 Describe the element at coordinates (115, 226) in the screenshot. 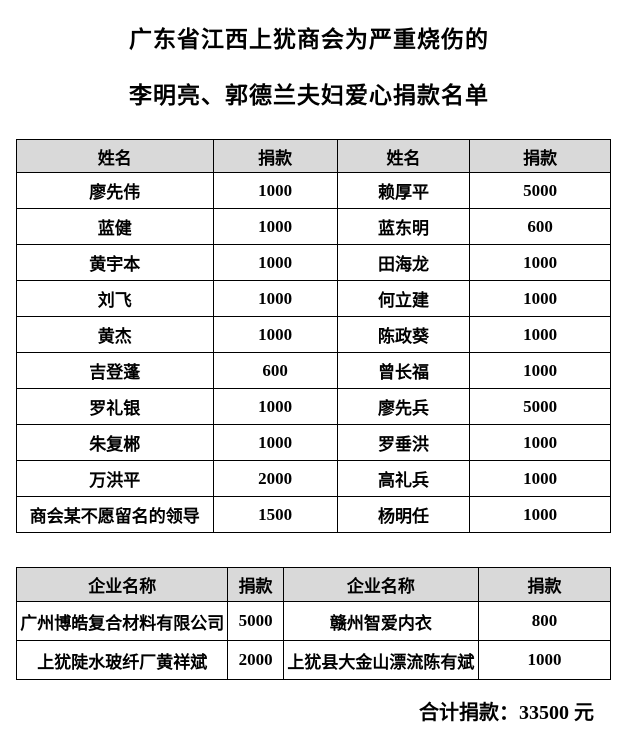

I see `table-cell: 蓝健` at that location.